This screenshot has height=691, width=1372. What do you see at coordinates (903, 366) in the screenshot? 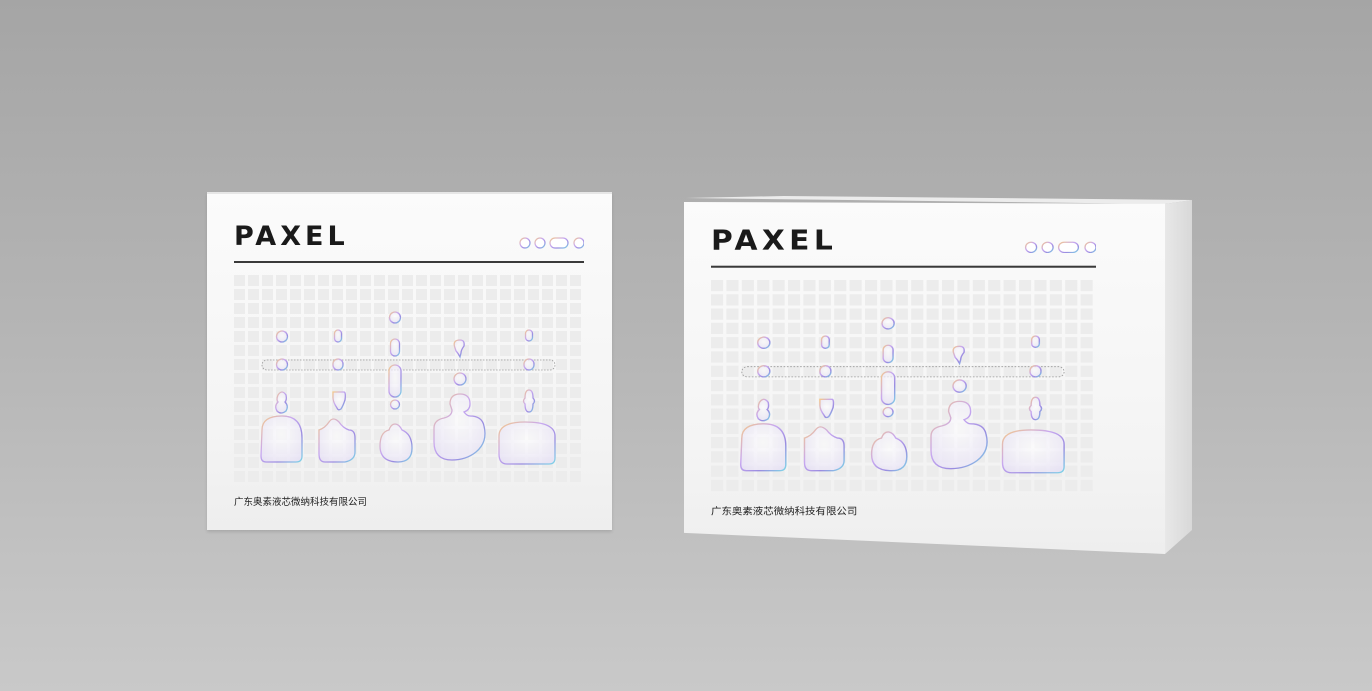
I see `droplet-illustration` at bounding box center [903, 366].